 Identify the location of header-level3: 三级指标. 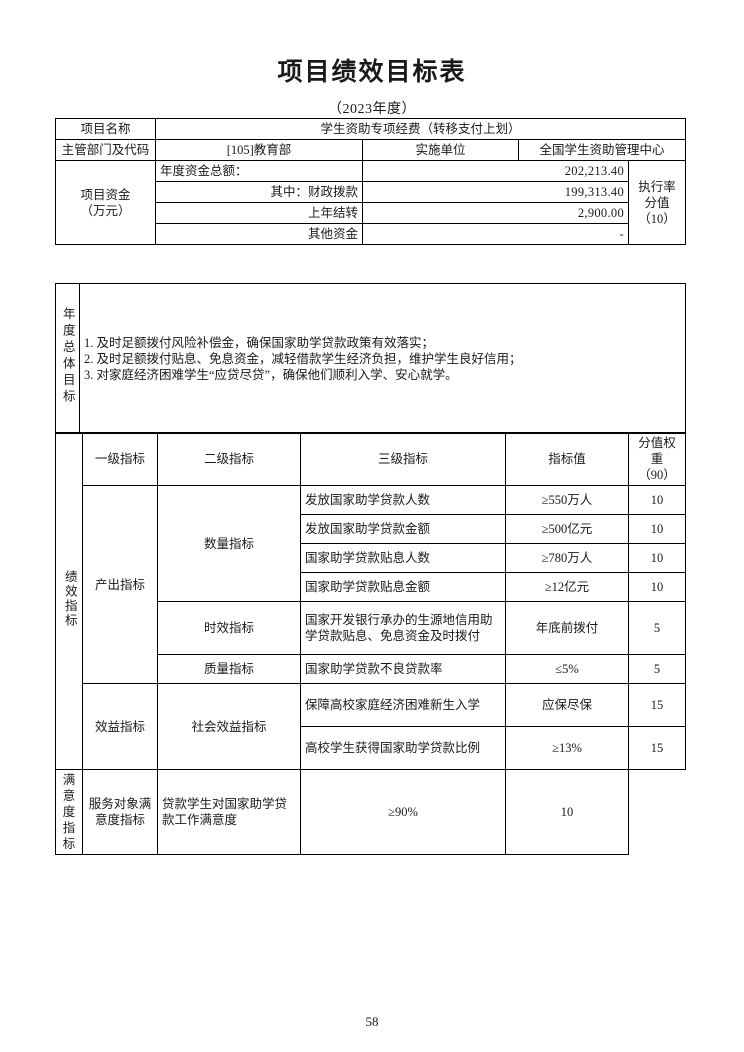
(403, 459).